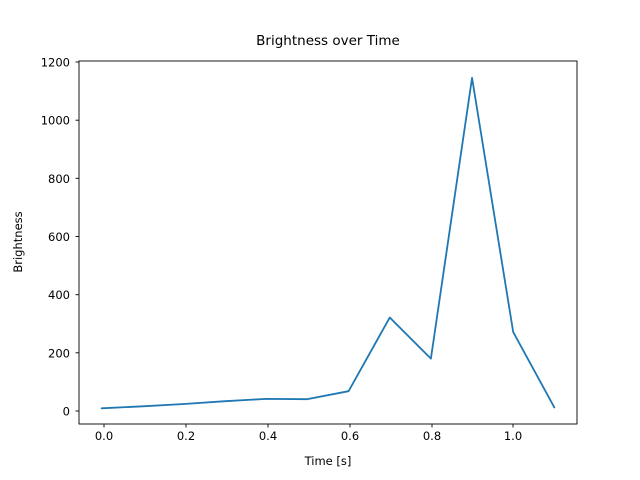 The width and height of the screenshot is (640, 480). Describe the element at coordinates (308, 436) in the screenshot. I see `x-axis-tick-labels: 0.0 0.2 0.4 0.6 0.8 1.0` at that location.